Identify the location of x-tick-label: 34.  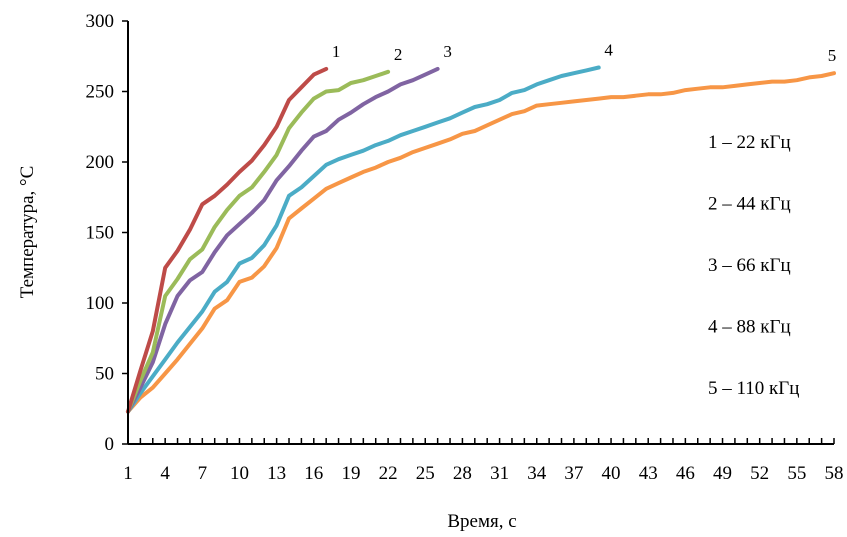
(537, 473).